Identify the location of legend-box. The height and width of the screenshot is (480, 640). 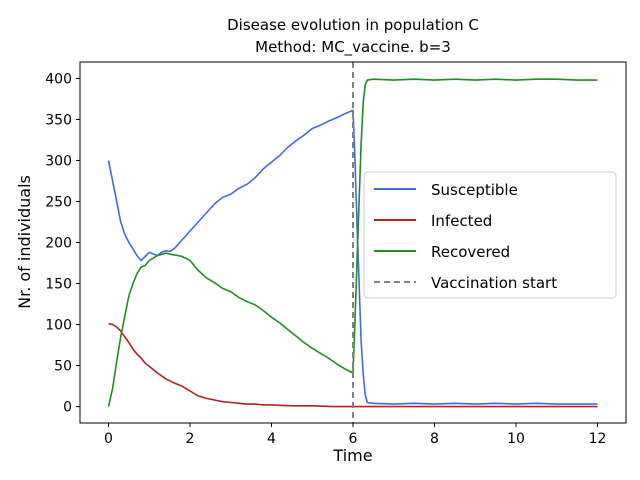
(490, 235).